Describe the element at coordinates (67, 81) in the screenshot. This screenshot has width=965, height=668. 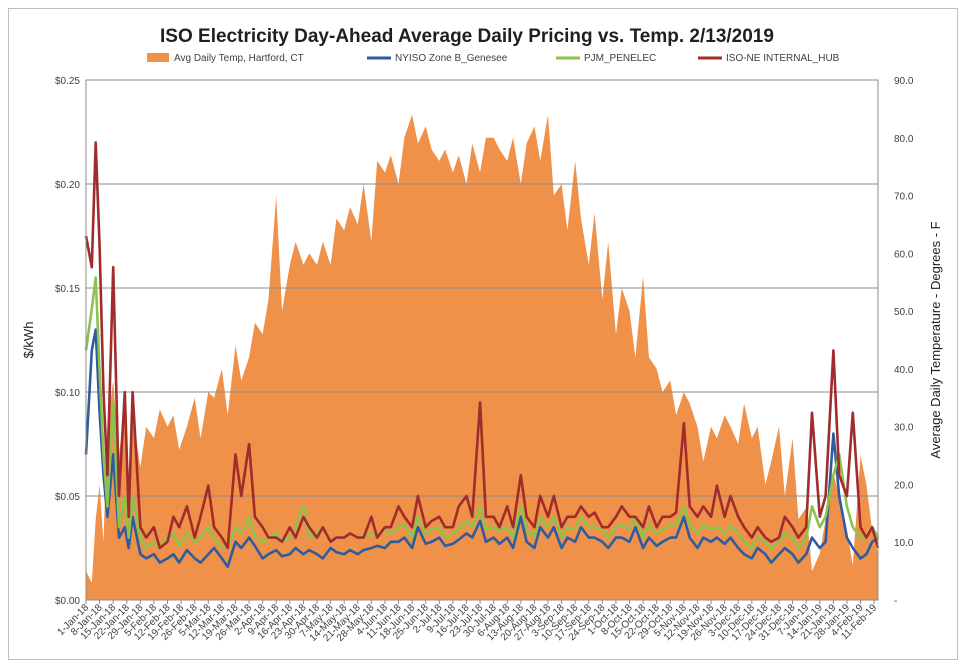
I see `y-tick-label: $0.25` at that location.